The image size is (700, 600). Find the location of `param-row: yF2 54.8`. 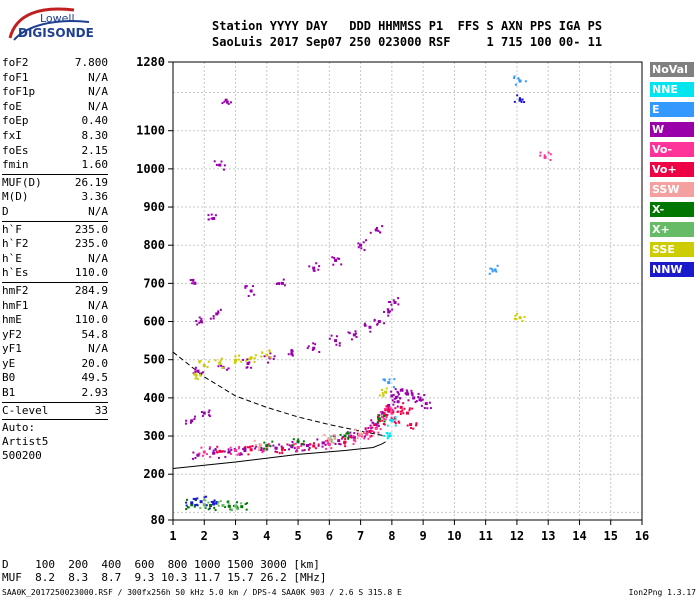

param-row: yF2 54.8 is located at coordinates (55, 335).